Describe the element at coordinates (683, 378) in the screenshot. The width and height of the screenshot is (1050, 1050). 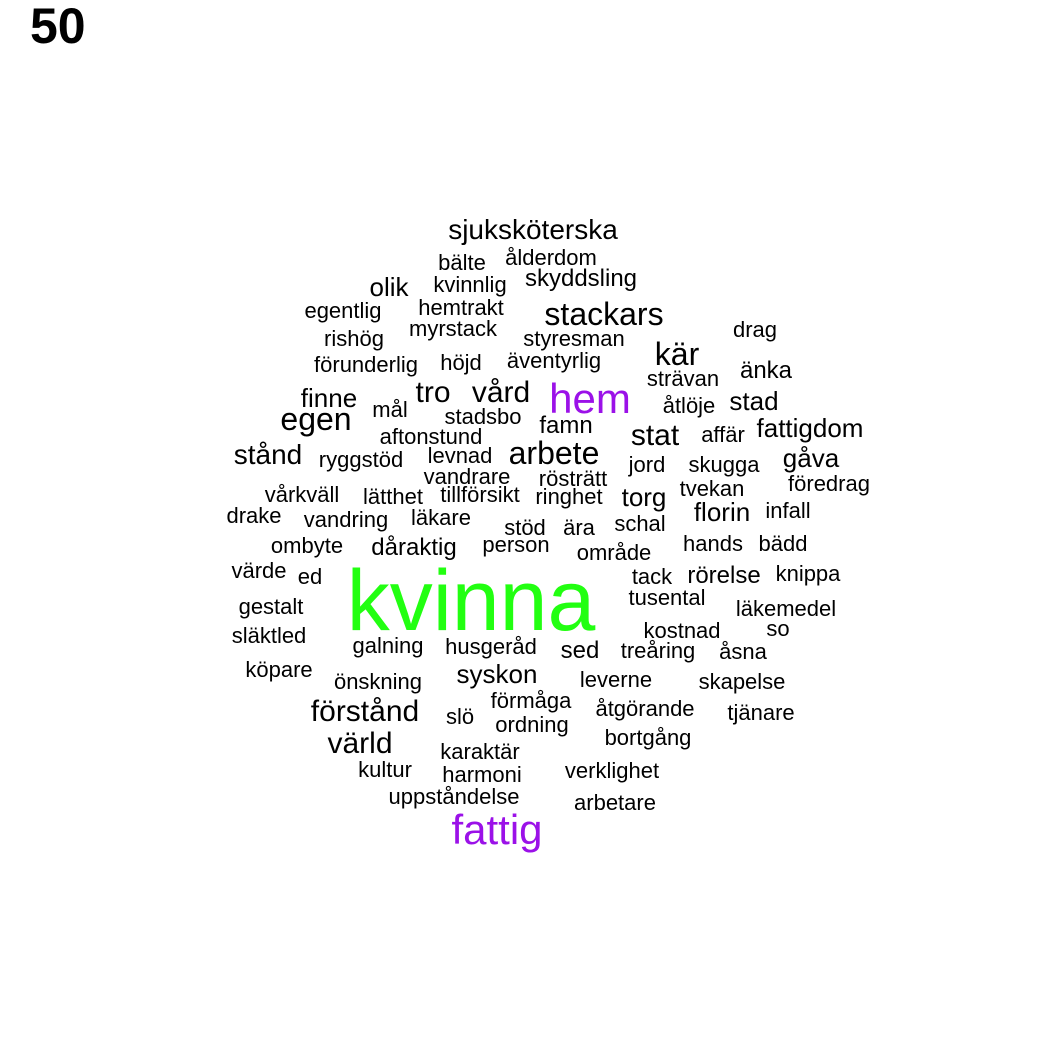
I see `cloud-word: strävan` at that location.